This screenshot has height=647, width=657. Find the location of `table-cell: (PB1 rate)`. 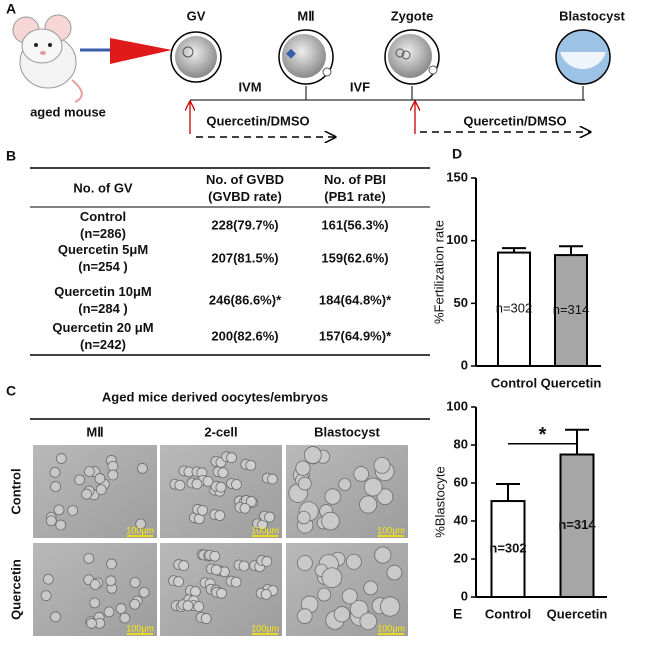

table-cell: (PB1 rate) is located at coordinates (354, 196).